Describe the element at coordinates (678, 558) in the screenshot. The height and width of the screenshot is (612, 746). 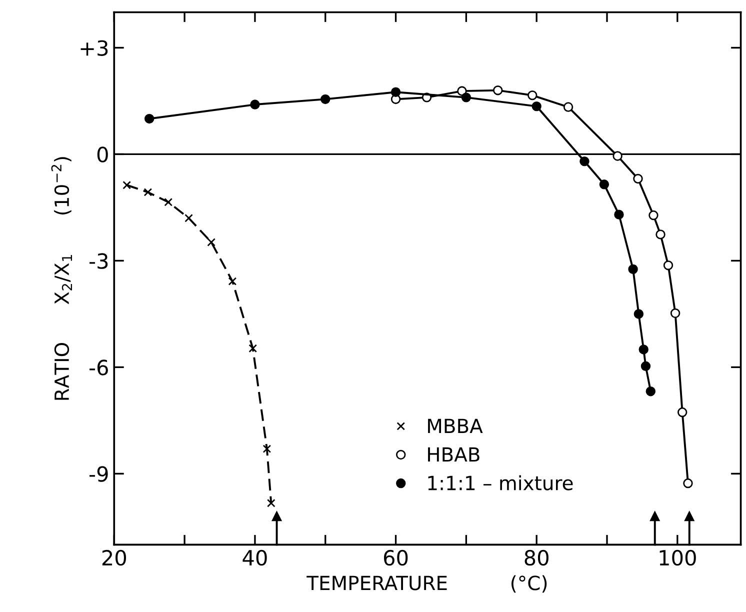
I see `x-tick-label: 100` at that location.